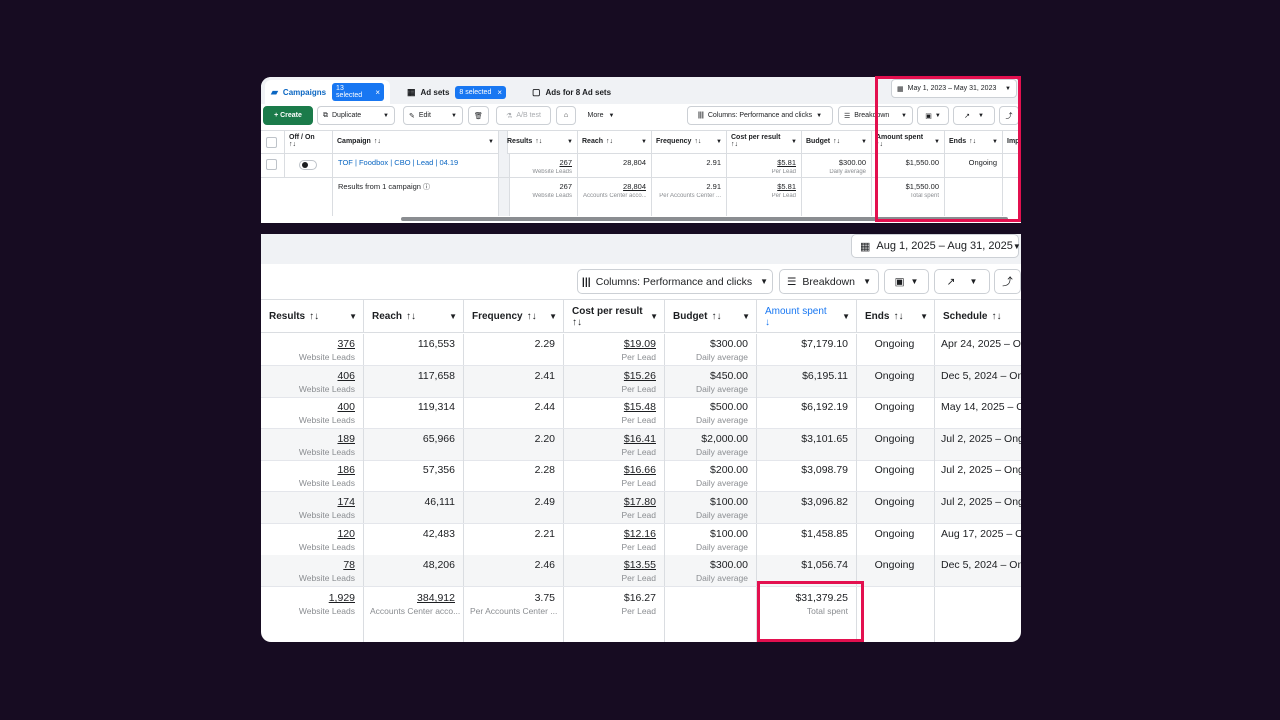 This screenshot has height=720, width=1280. What do you see at coordinates (586, 92) in the screenshot?
I see `tab-ads: ▢ Ads for 8 Ad sets` at bounding box center [586, 92].